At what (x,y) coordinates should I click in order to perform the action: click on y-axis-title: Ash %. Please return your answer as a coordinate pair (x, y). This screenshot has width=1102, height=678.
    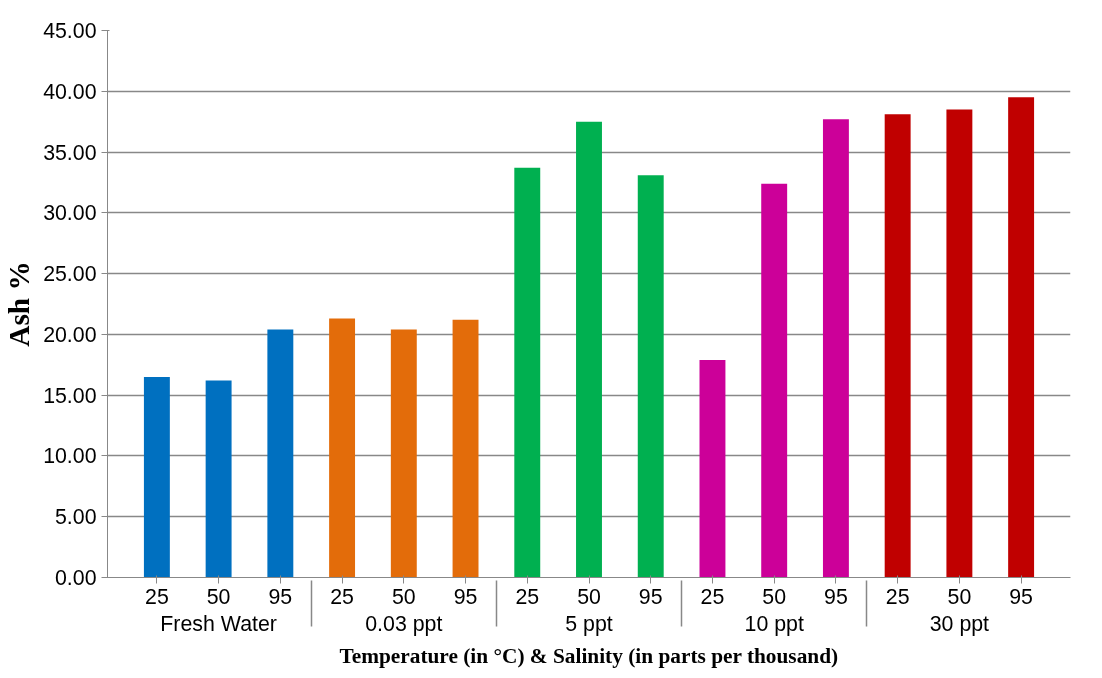
    Looking at the image, I should click on (19, 304).